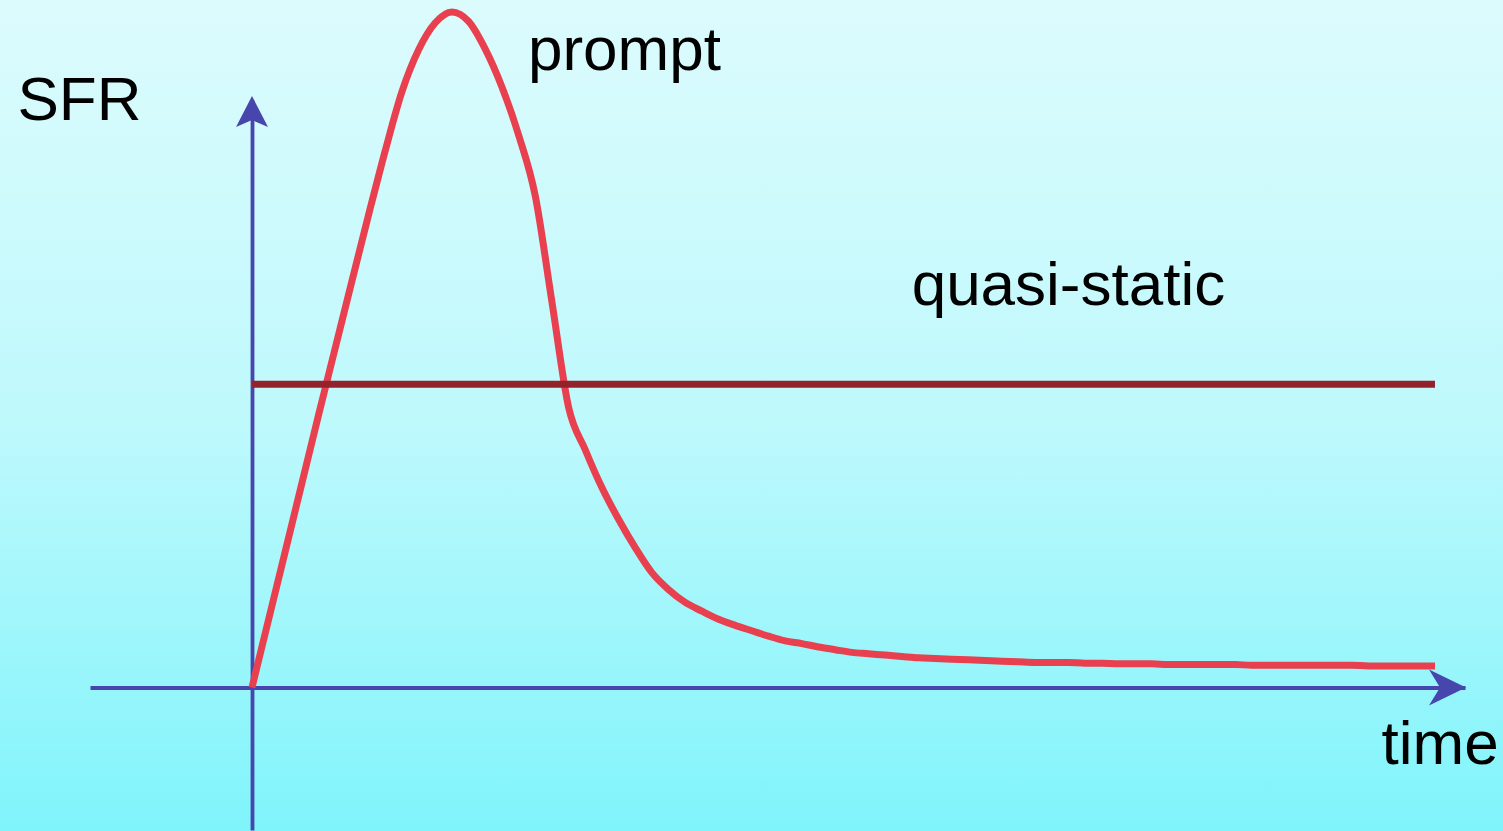 This screenshot has width=1503, height=831. What do you see at coordinates (1068, 284) in the screenshot?
I see `series-label: quasi-static` at bounding box center [1068, 284].